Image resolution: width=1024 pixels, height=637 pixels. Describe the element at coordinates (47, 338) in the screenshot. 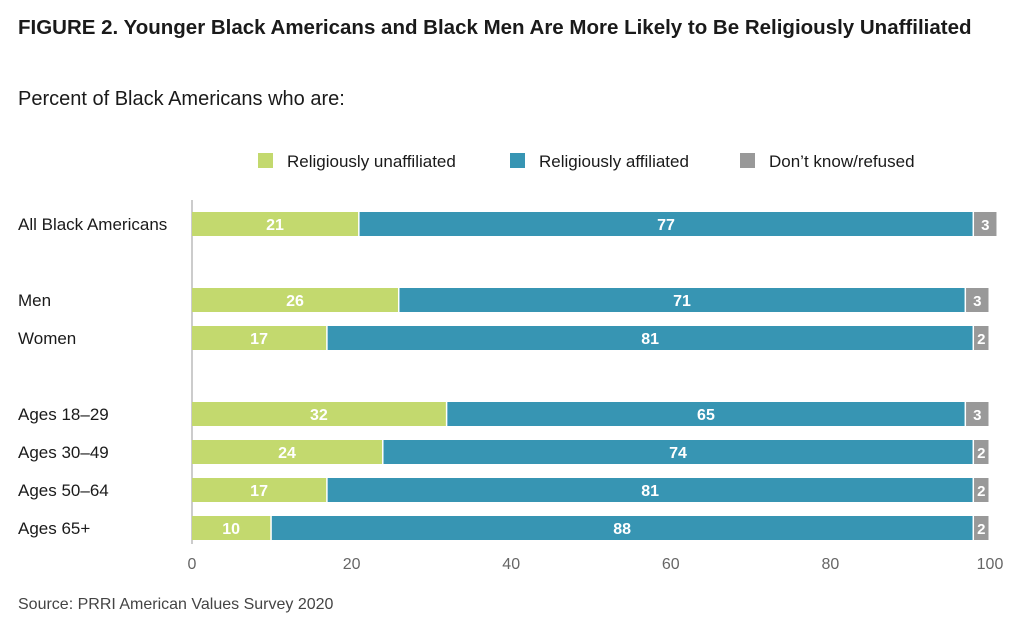

I see `category-label: Women` at that location.